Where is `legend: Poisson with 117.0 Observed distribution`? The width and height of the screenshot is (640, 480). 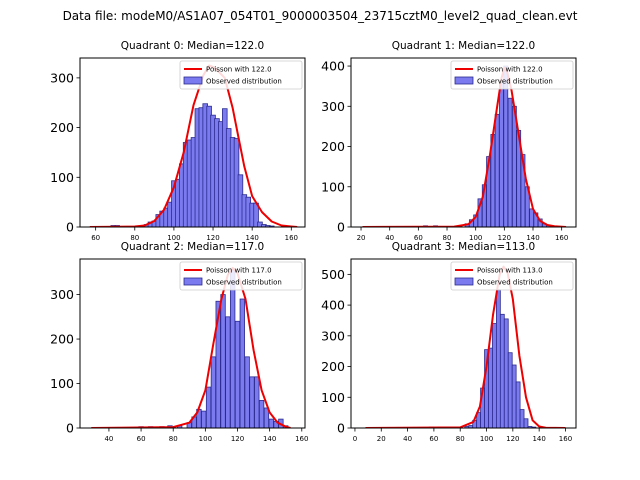
legend: Poisson with 117.0 Observed distribution is located at coordinates (241, 276).